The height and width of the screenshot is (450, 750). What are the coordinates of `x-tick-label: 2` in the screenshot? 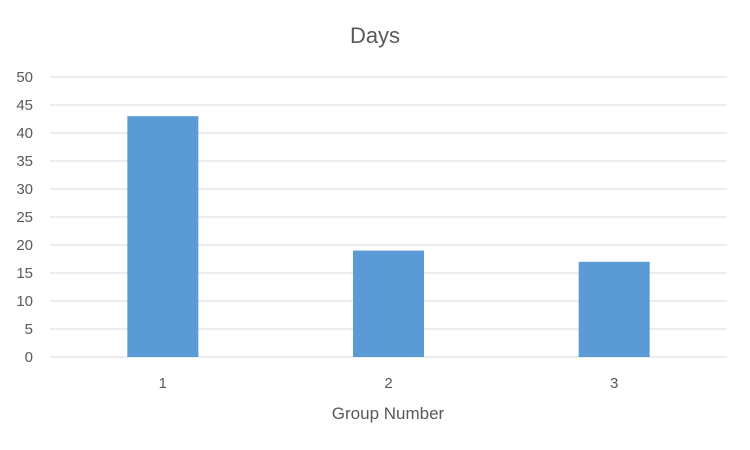 It's located at (388, 383).